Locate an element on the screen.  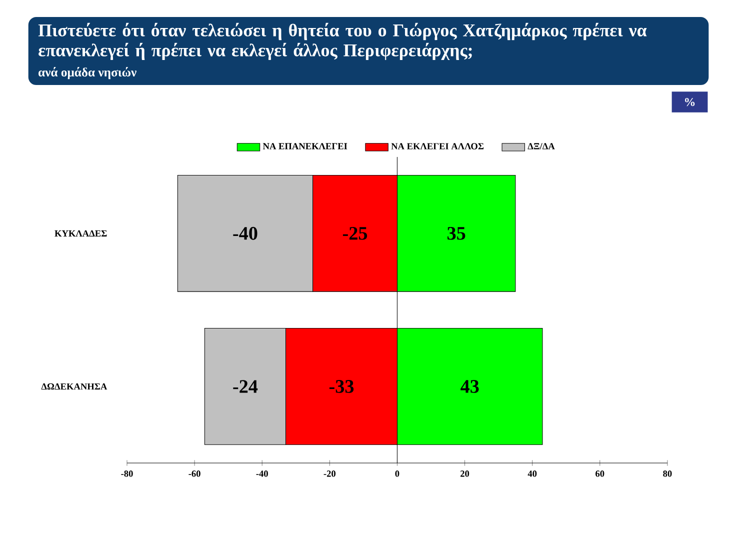
x-tick-label: -40 is located at coordinates (262, 473).